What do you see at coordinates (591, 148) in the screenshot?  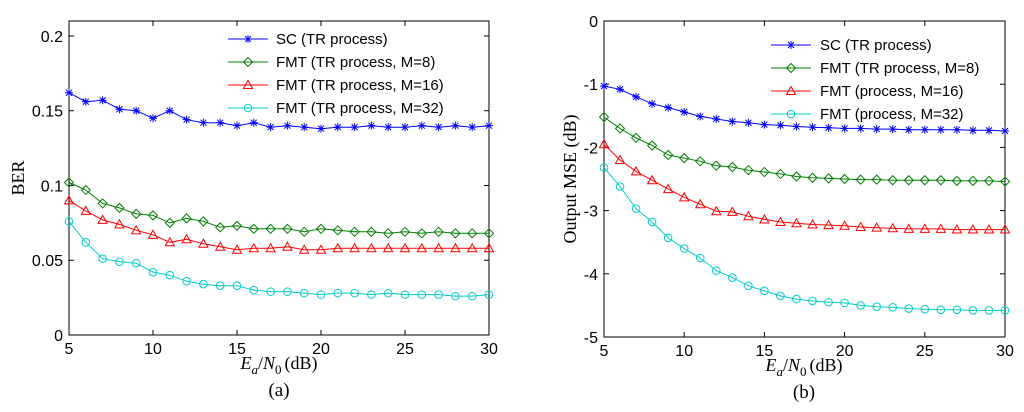 I see `y-tick-label: -2` at bounding box center [591, 148].